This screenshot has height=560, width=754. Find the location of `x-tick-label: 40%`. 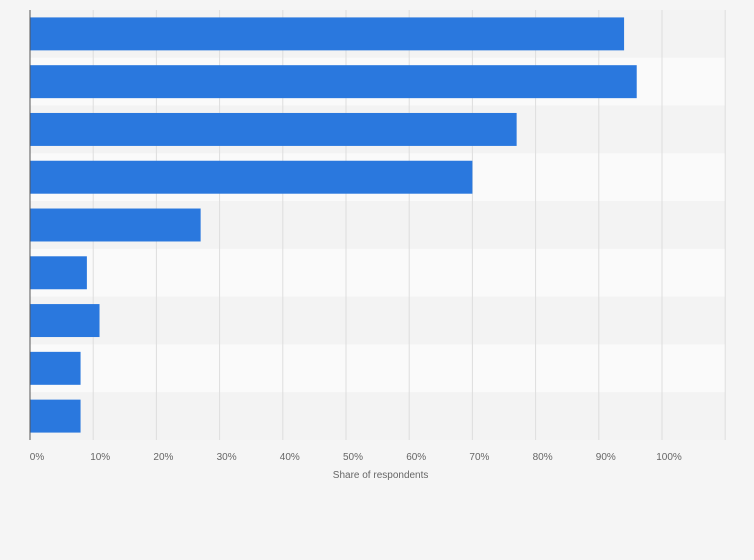

x-tick-label: 40% is located at coordinates (290, 457).